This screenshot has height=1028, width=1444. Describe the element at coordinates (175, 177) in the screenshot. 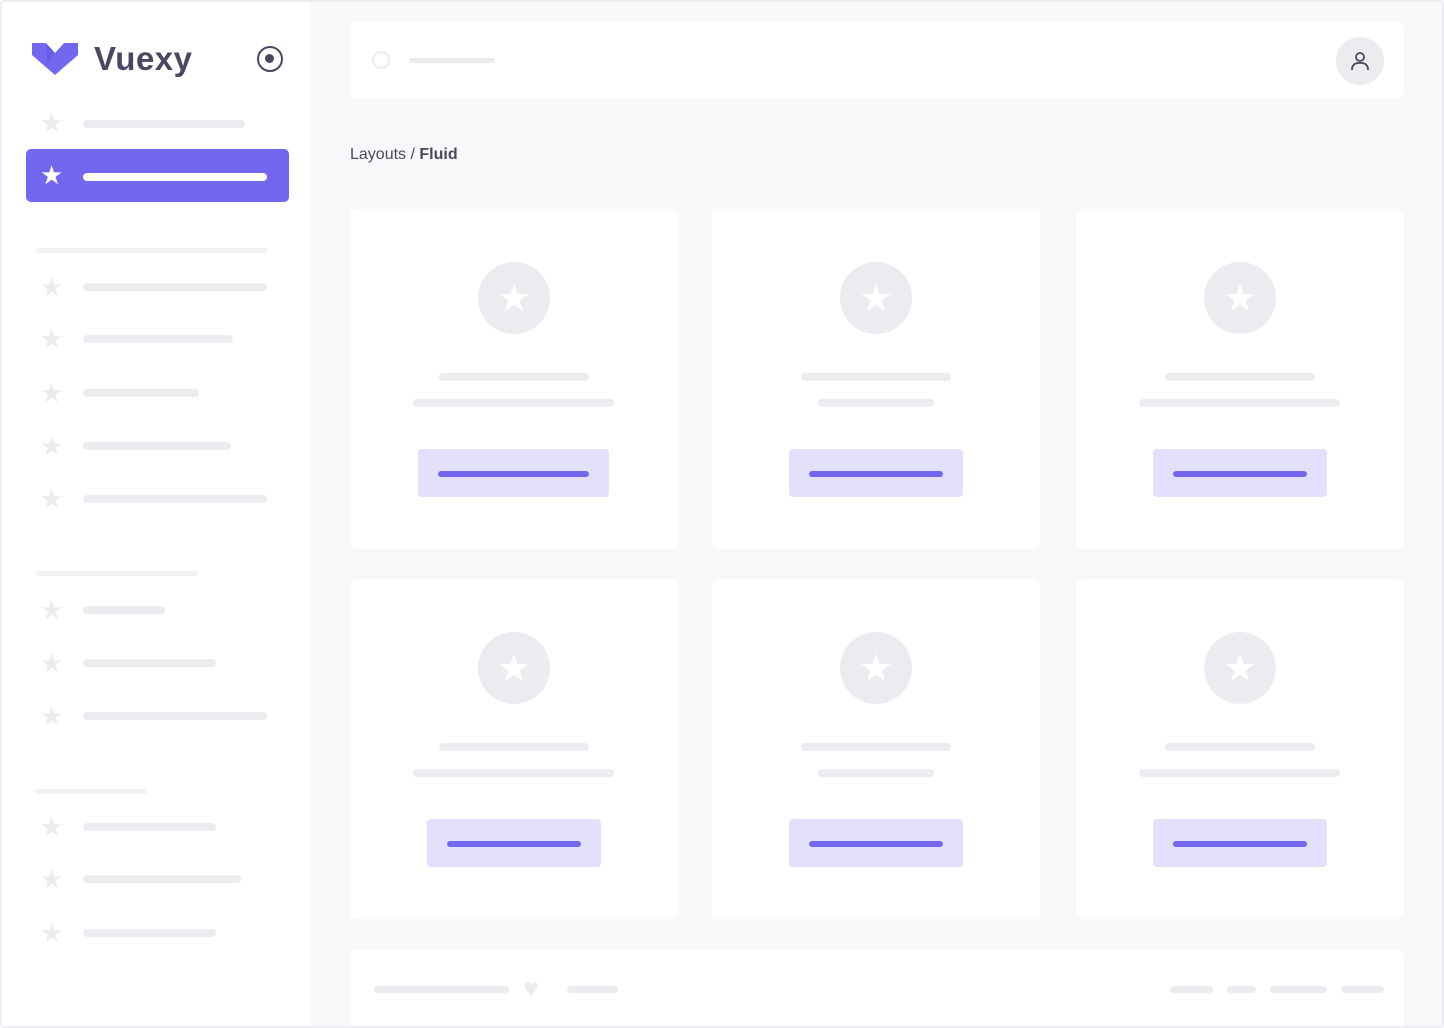

I see `nav-item-label-skeleton` at that location.